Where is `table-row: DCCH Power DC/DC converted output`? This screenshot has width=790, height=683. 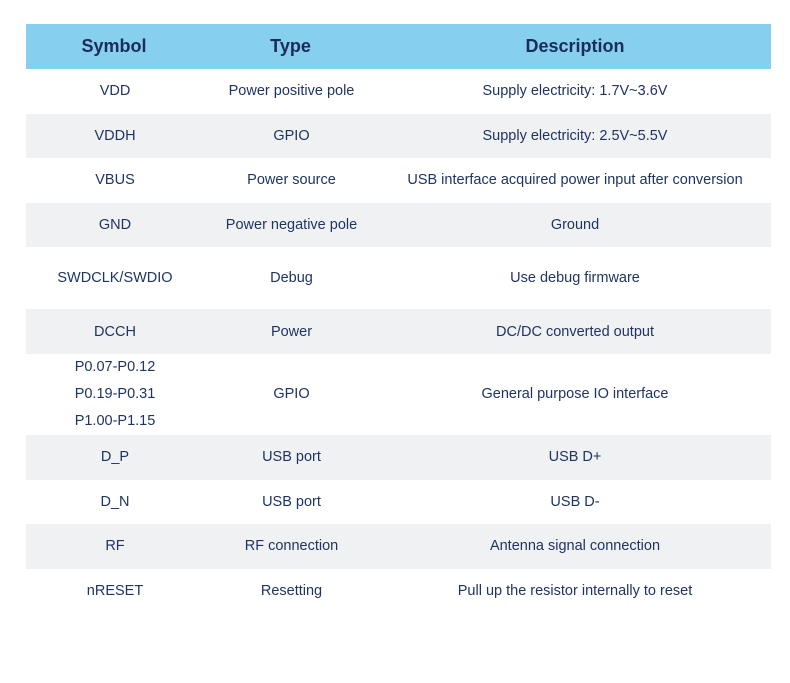
table-row: DCCH Power DC/DC converted output is located at coordinates (398, 331).